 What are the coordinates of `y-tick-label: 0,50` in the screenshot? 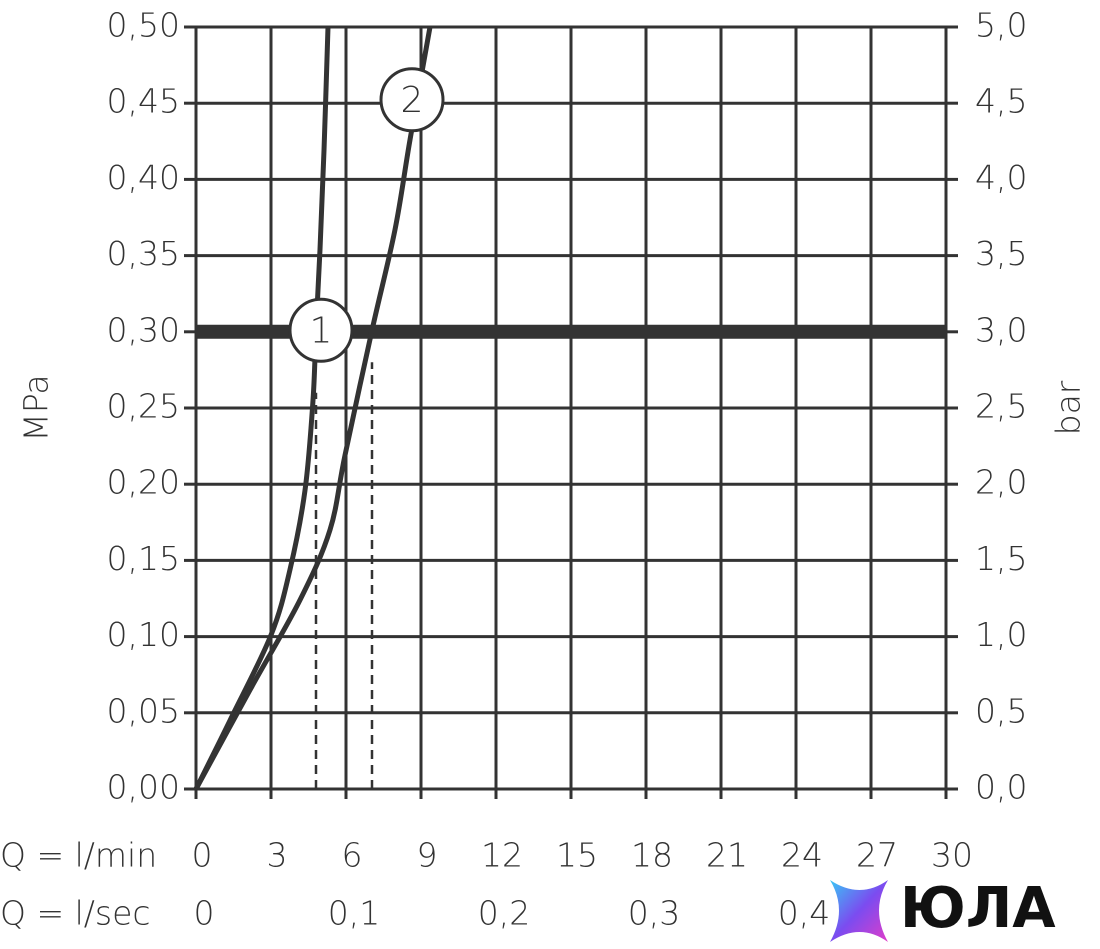 It's located at (143, 25).